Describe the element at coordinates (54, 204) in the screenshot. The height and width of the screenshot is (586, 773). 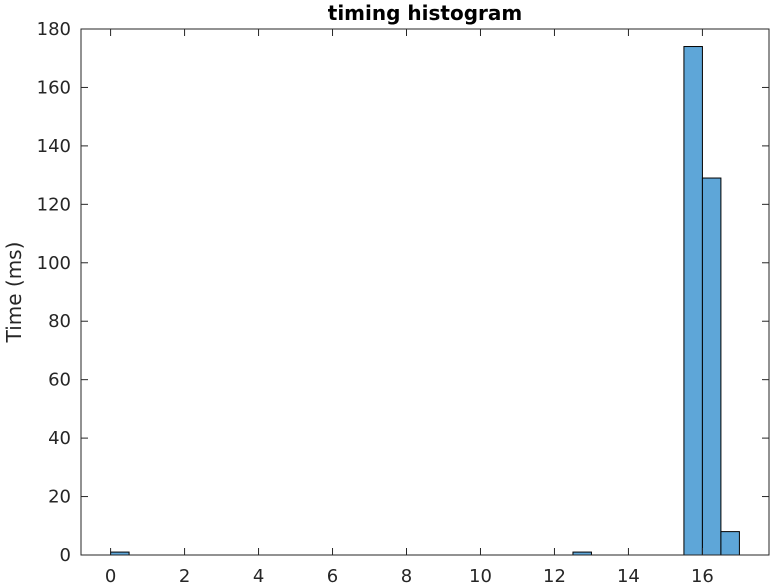
I see `y-tick-label: 120` at that location.